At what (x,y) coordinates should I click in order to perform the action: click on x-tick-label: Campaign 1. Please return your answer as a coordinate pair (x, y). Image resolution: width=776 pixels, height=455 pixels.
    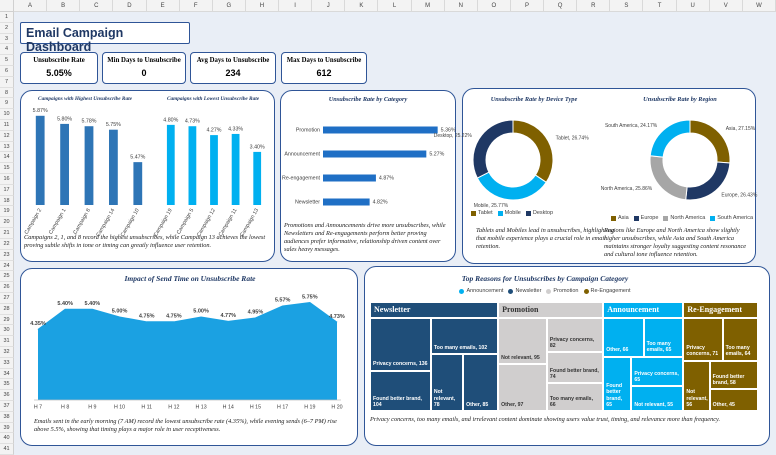
    Looking at the image, I should click on (58, 222).